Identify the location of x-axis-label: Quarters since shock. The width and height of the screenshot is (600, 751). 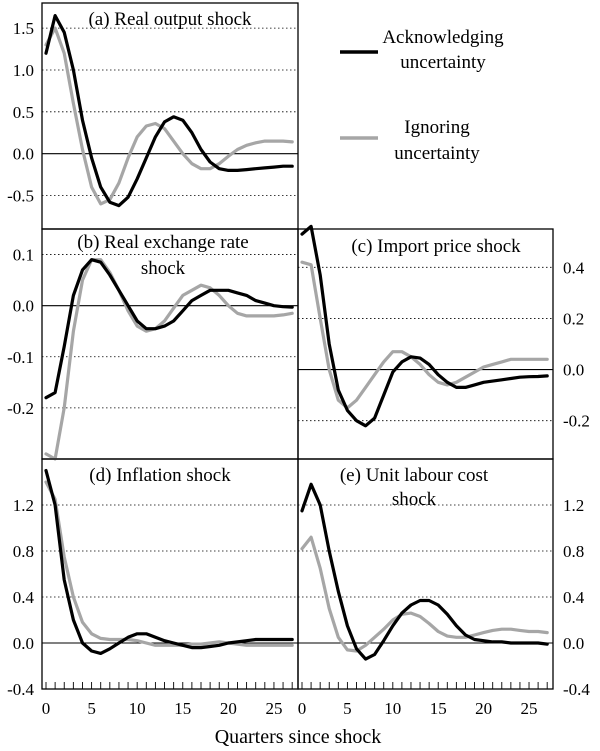
(298, 737).